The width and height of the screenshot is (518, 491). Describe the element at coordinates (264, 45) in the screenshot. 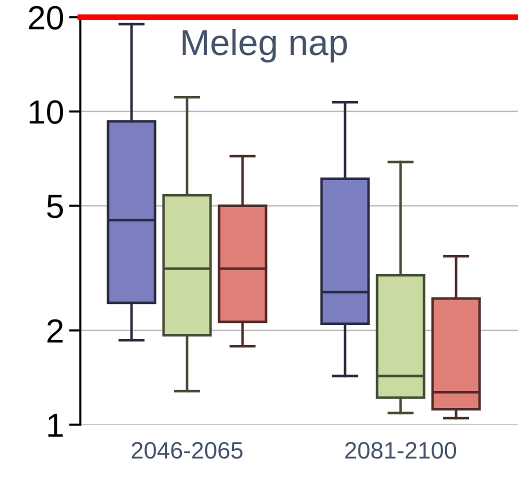

I see `chart-title: Meleg nap` at that location.